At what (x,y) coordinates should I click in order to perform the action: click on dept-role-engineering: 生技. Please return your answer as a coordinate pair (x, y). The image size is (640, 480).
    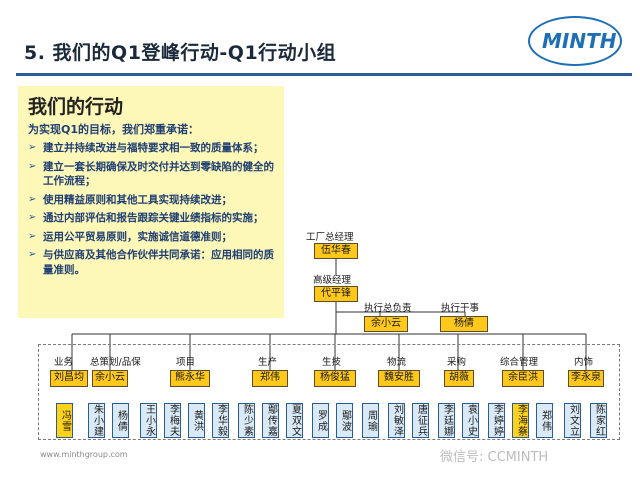
    Looking at the image, I should click on (332, 362).